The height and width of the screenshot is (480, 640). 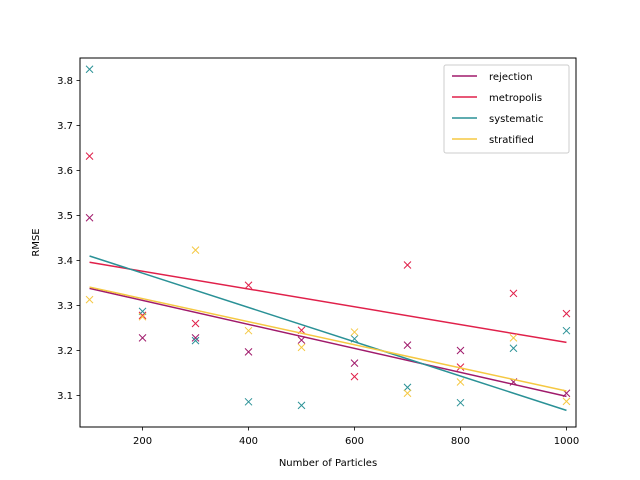 I want to click on legend-item-systematic: systematic, so click(x=497, y=119).